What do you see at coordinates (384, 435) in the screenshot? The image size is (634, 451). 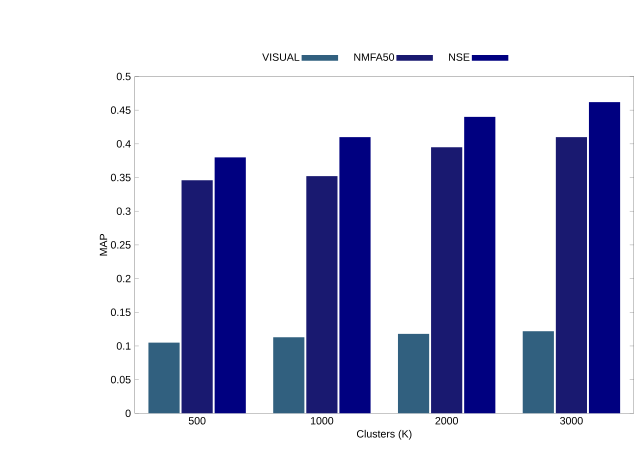 I see `x-axis-title: Clusters (K)` at bounding box center [384, 435].